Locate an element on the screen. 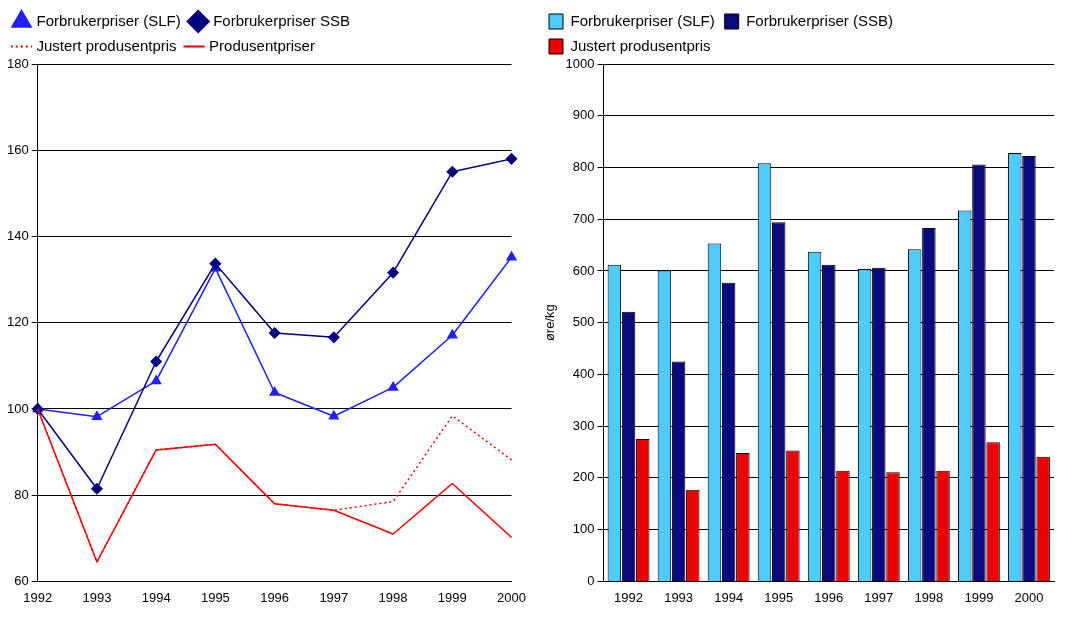  y-tick-label: 200 is located at coordinates (583, 477).